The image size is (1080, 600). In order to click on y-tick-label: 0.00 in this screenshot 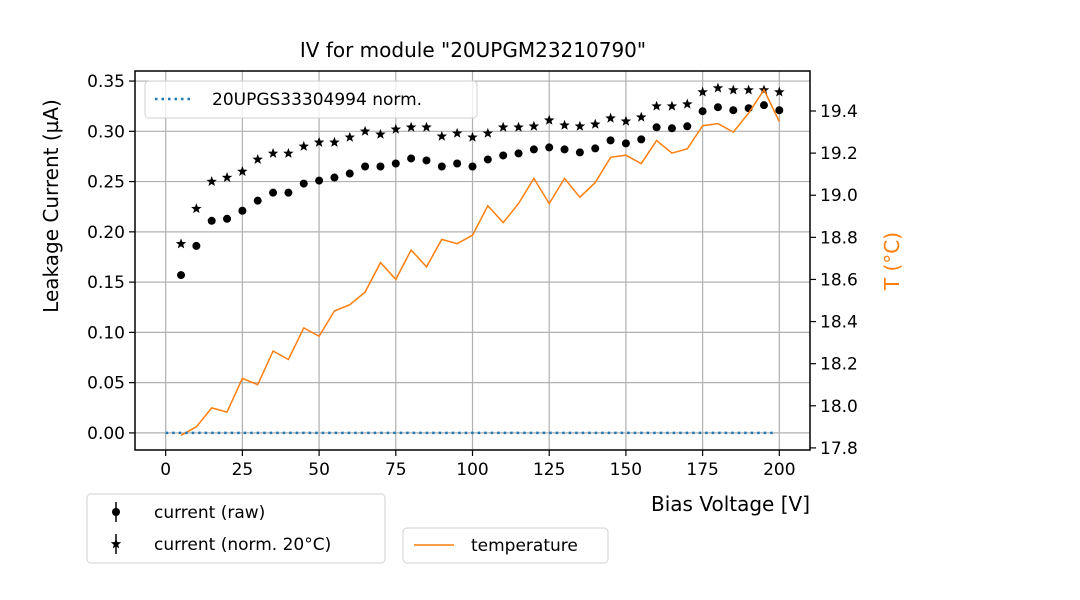, I will do `click(106, 434)`.